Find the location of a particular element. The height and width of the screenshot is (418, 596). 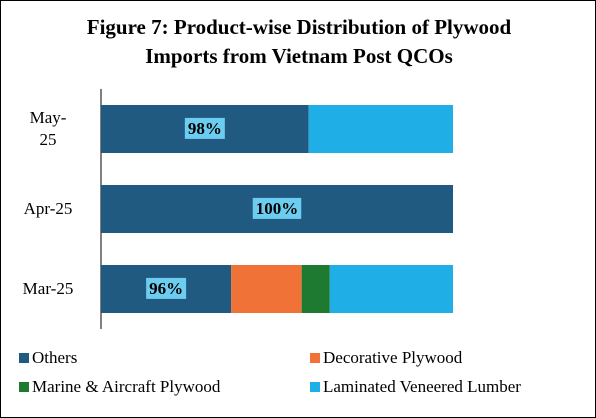

annotation: 98% is located at coordinates (204, 128).